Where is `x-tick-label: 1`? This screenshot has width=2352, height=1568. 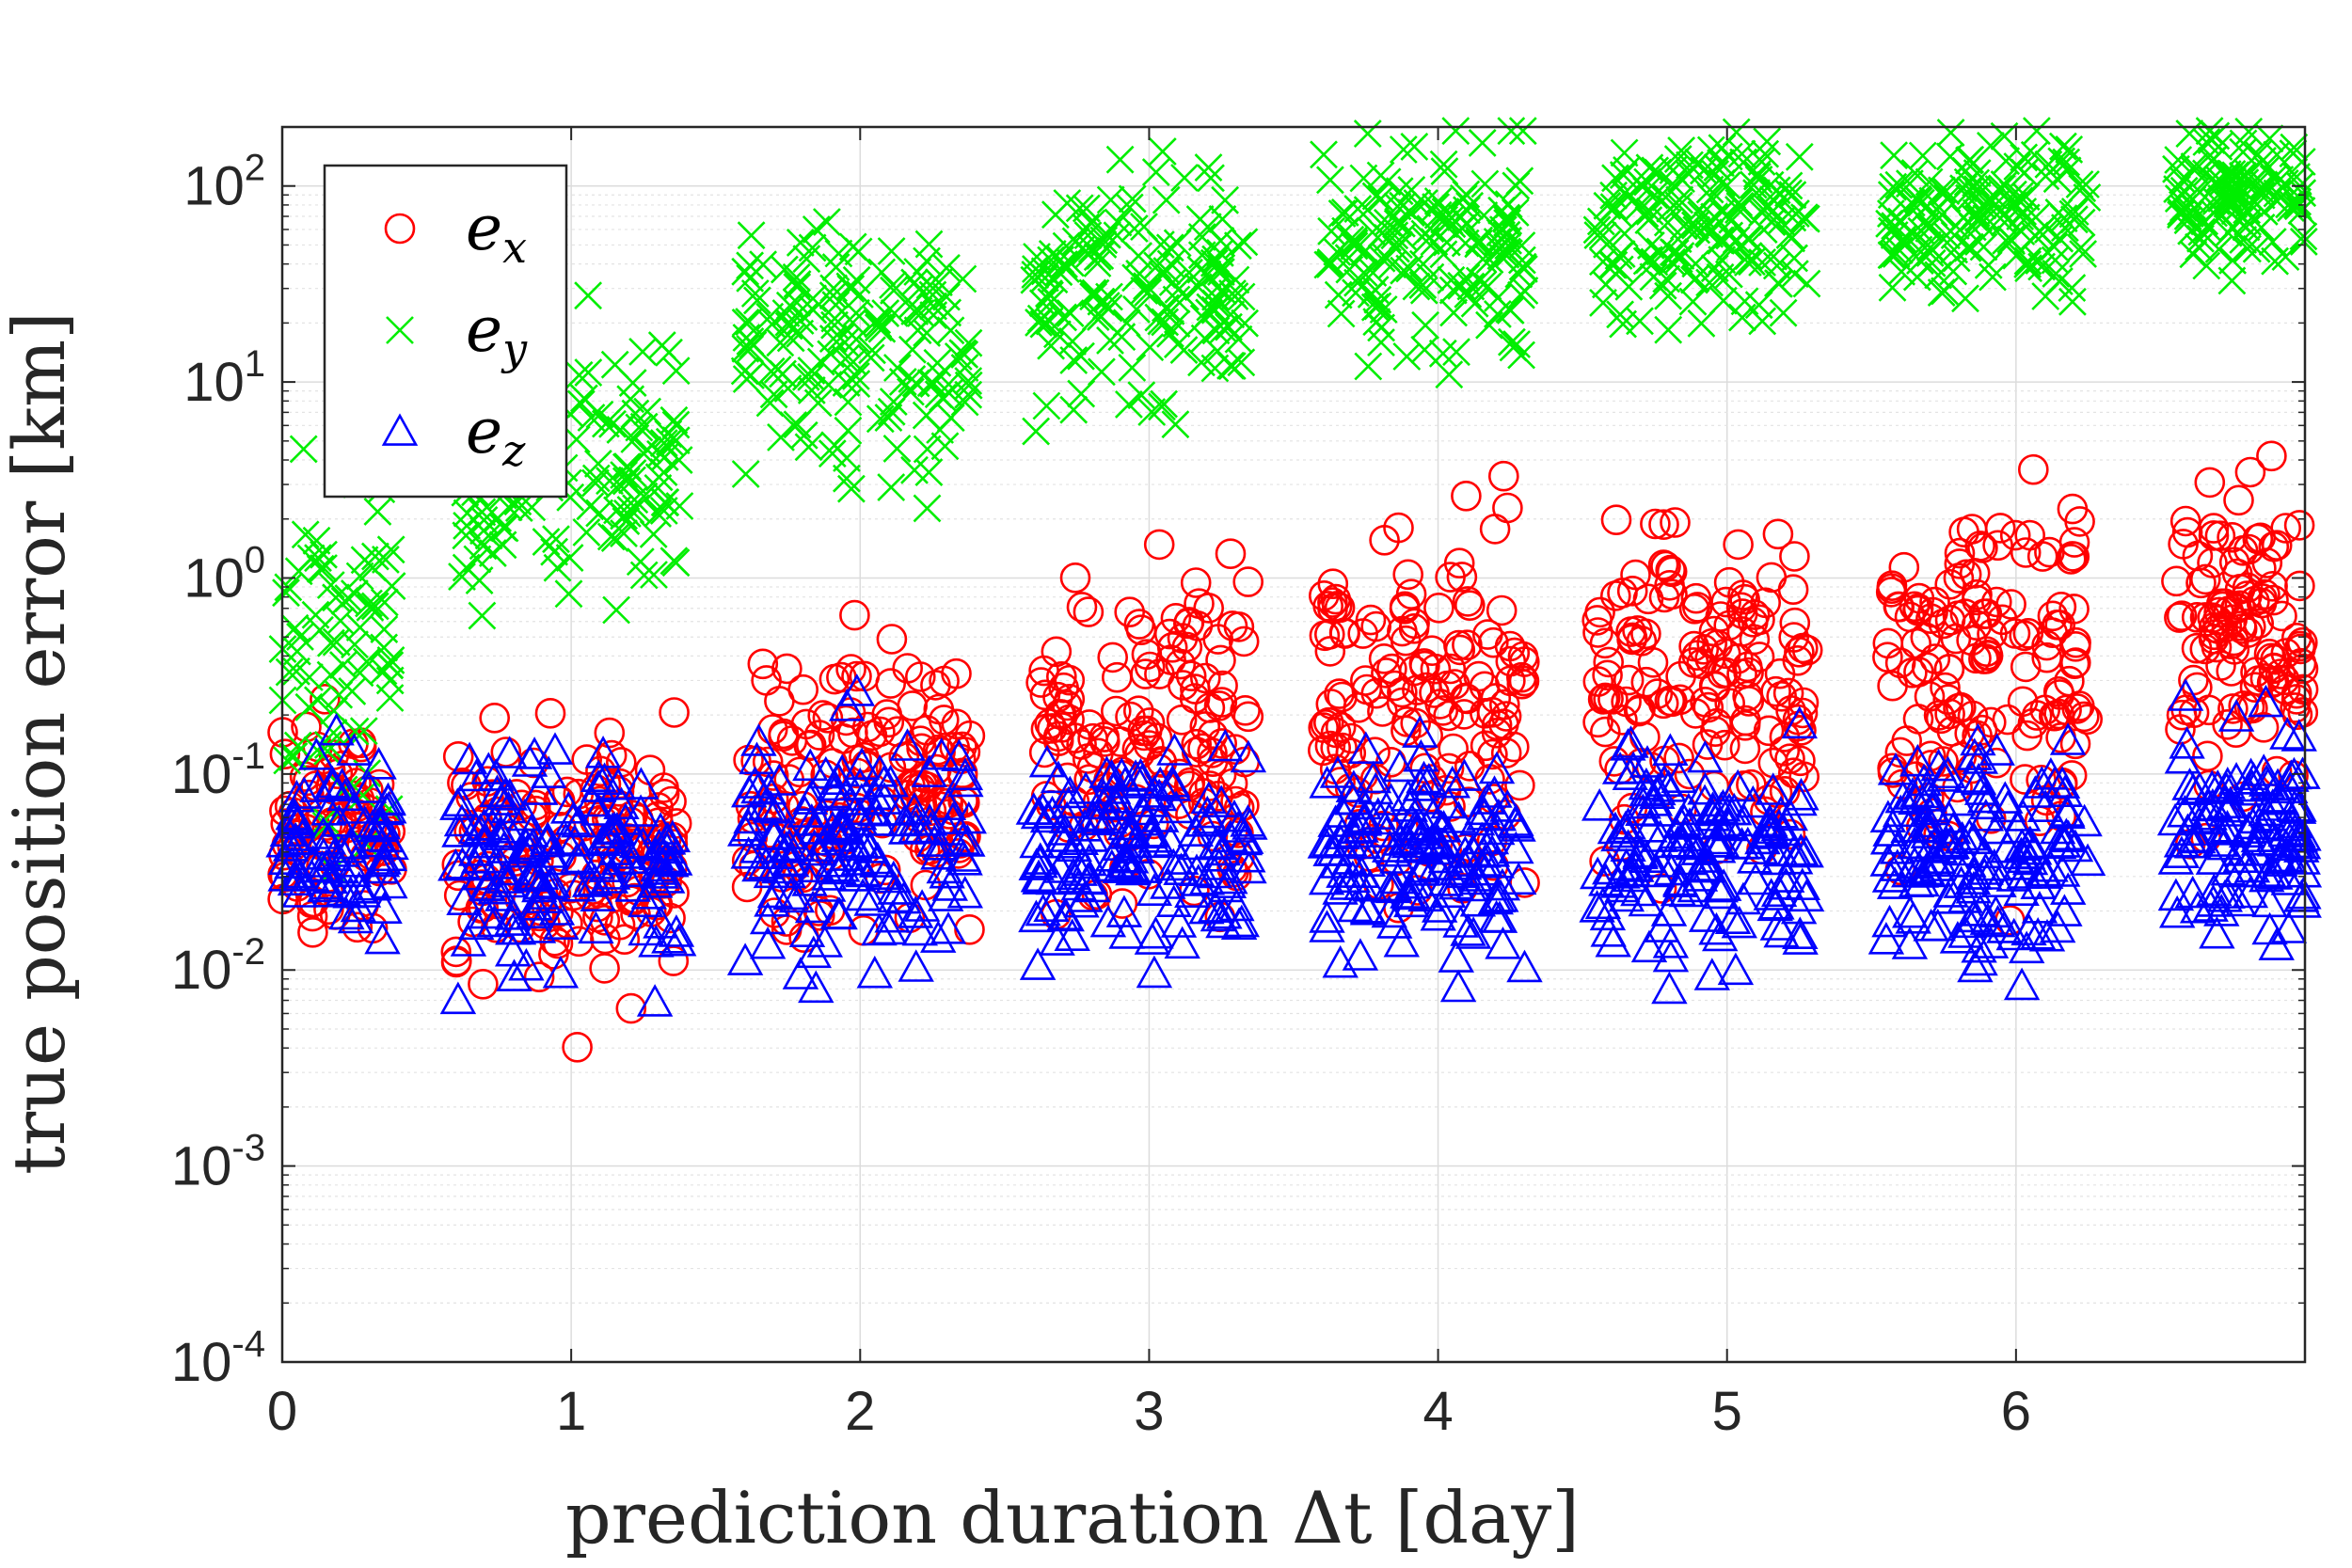 x-tick-label: 1 is located at coordinates (571, 1412).